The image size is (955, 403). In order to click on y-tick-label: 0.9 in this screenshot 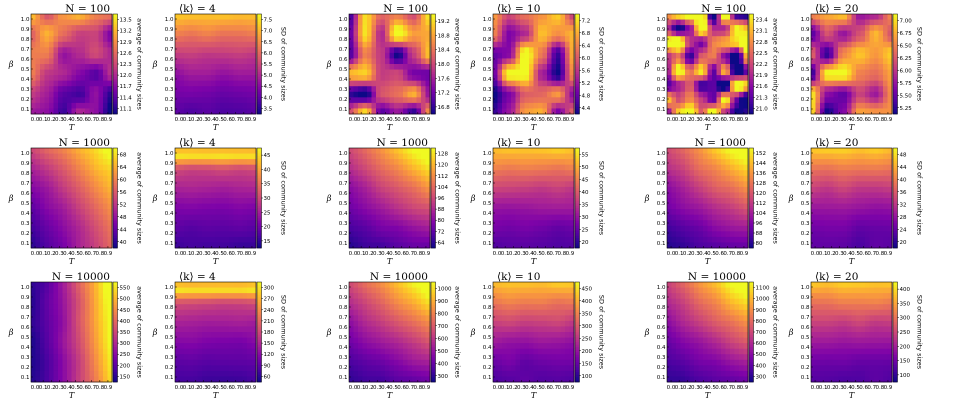, I will do `click(25, 164)`.